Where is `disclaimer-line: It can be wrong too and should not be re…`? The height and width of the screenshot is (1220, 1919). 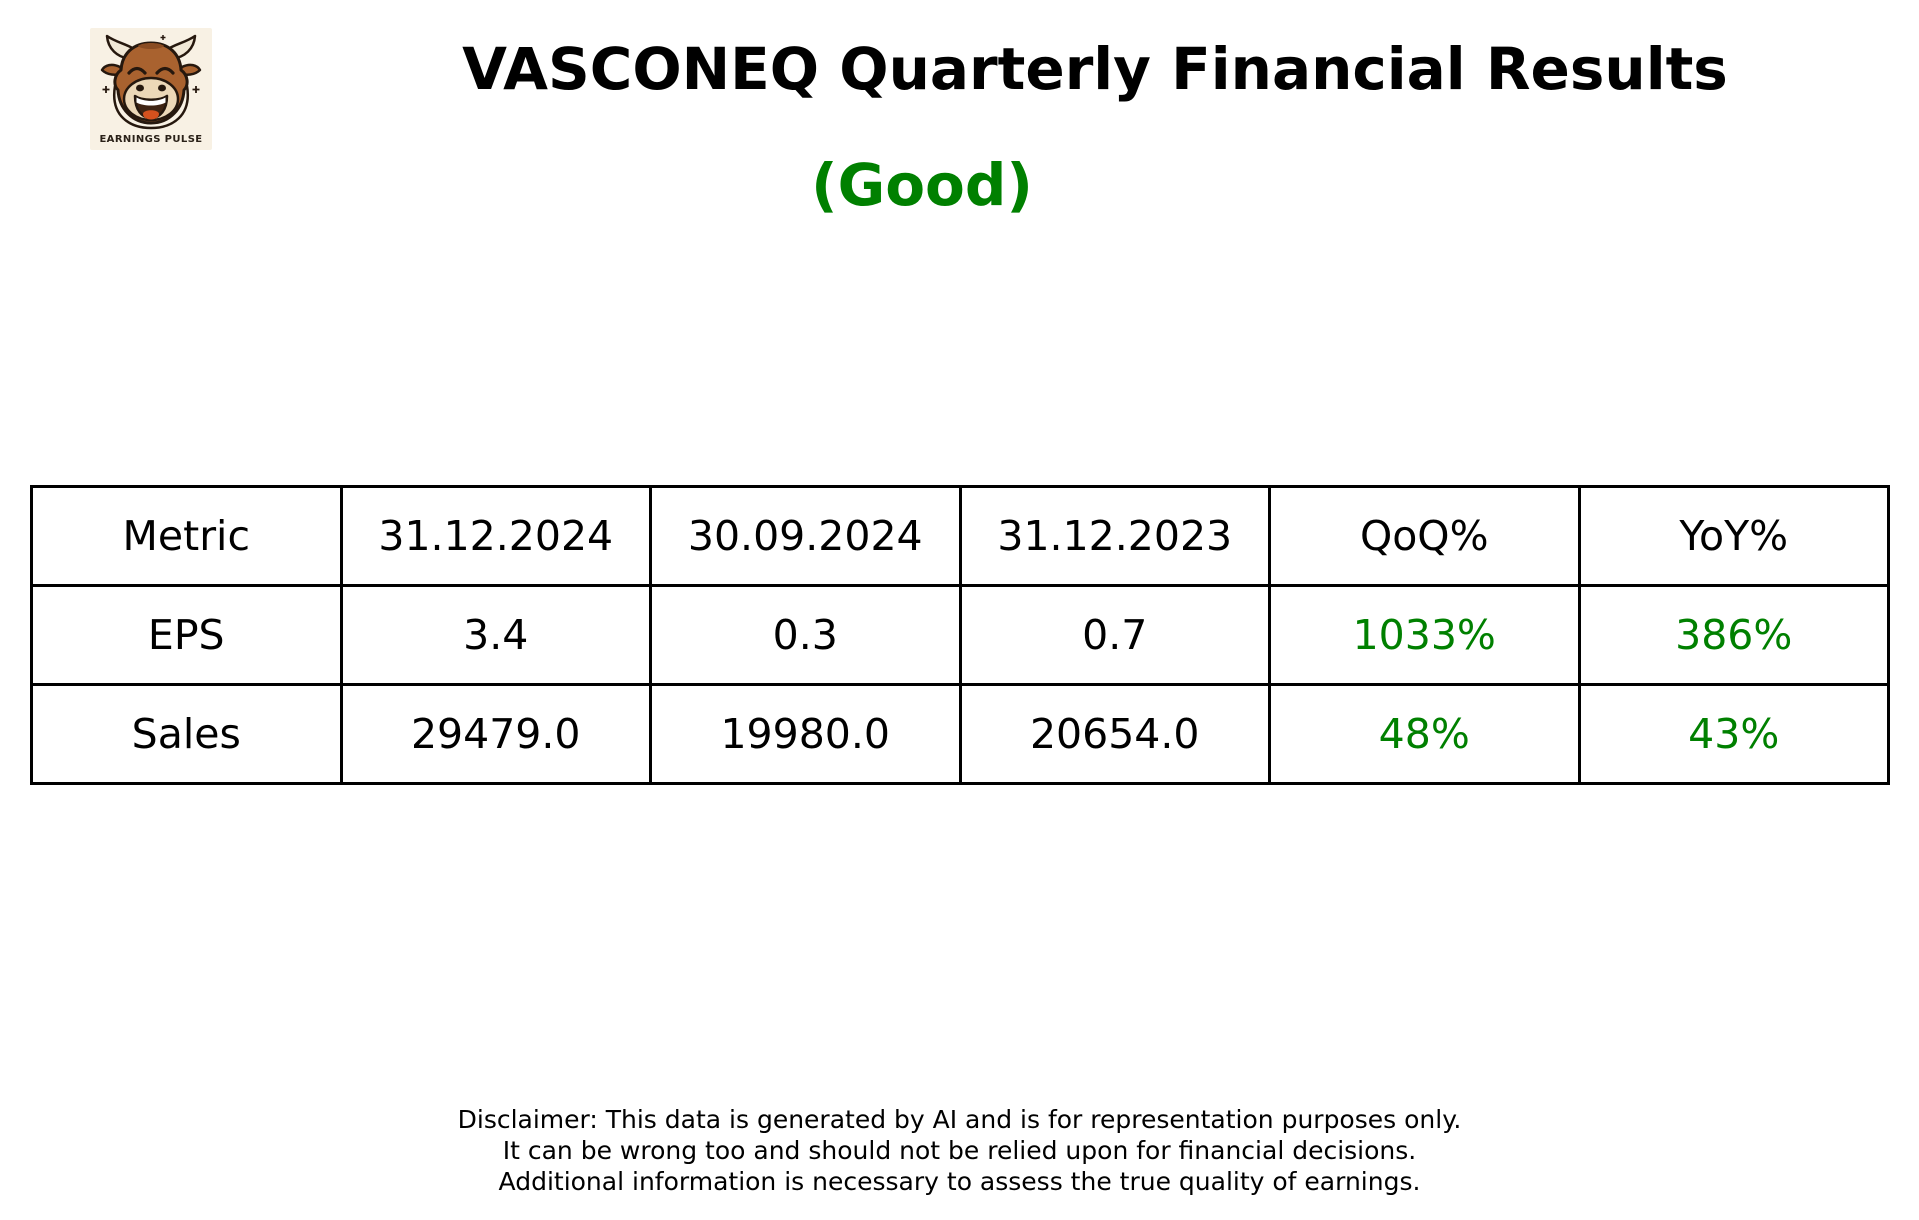
disclaimer-line: It can be wrong too and should not be re… is located at coordinates (959, 1150).